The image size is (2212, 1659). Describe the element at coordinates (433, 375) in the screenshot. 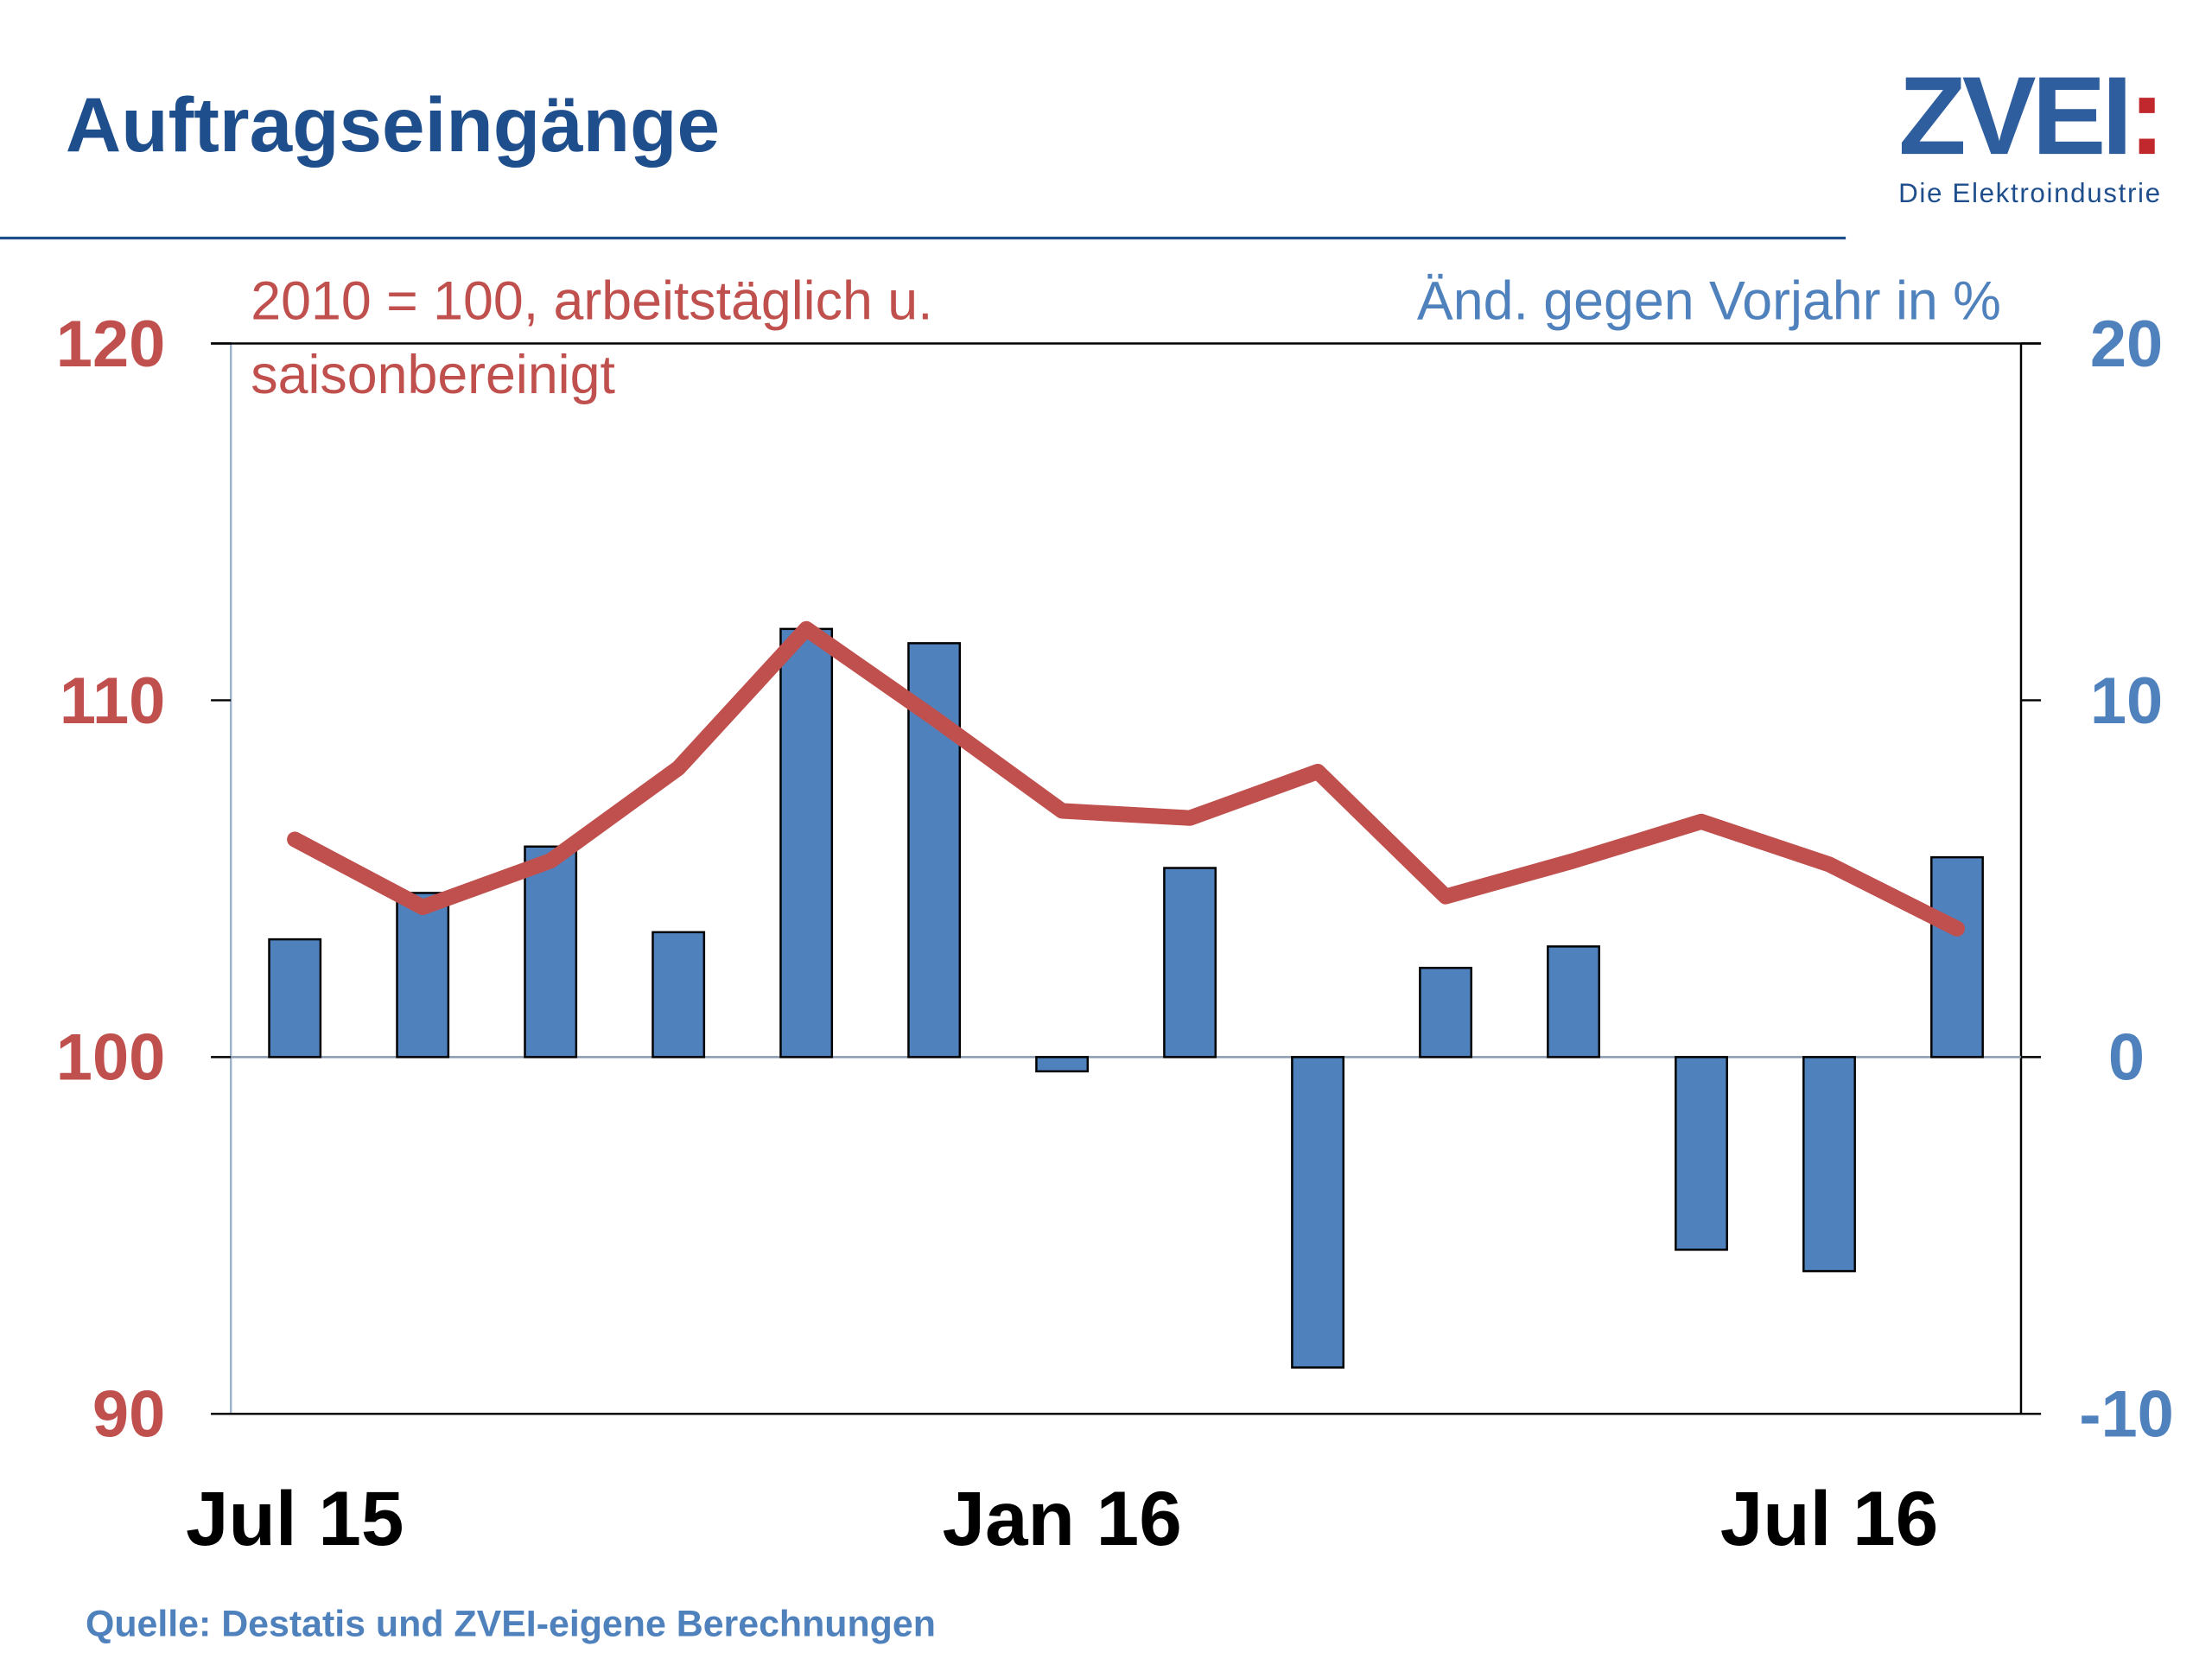

I see `left-axis-note: saisonbereinigt` at that location.